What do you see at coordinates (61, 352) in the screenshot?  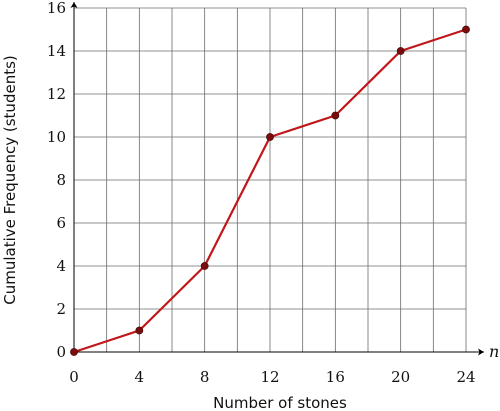 I see `y-tick-label: 0` at bounding box center [61, 352].